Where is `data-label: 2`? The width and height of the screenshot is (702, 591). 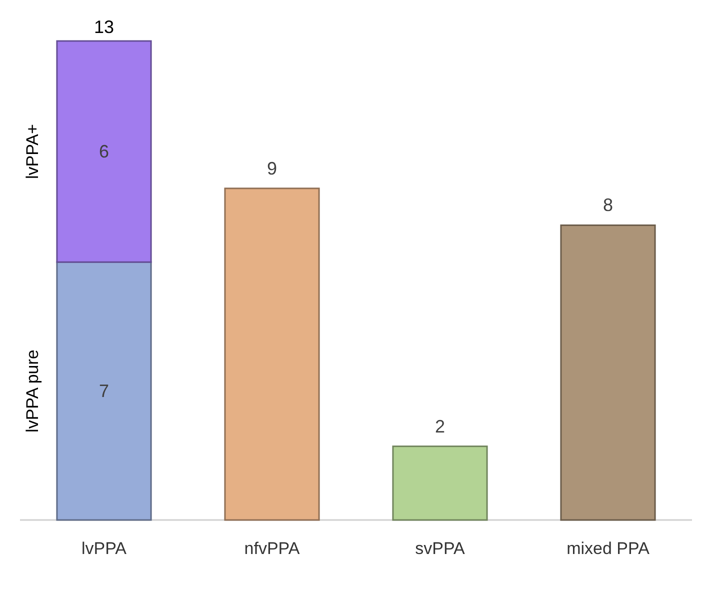 data-label: 2 is located at coordinates (440, 426).